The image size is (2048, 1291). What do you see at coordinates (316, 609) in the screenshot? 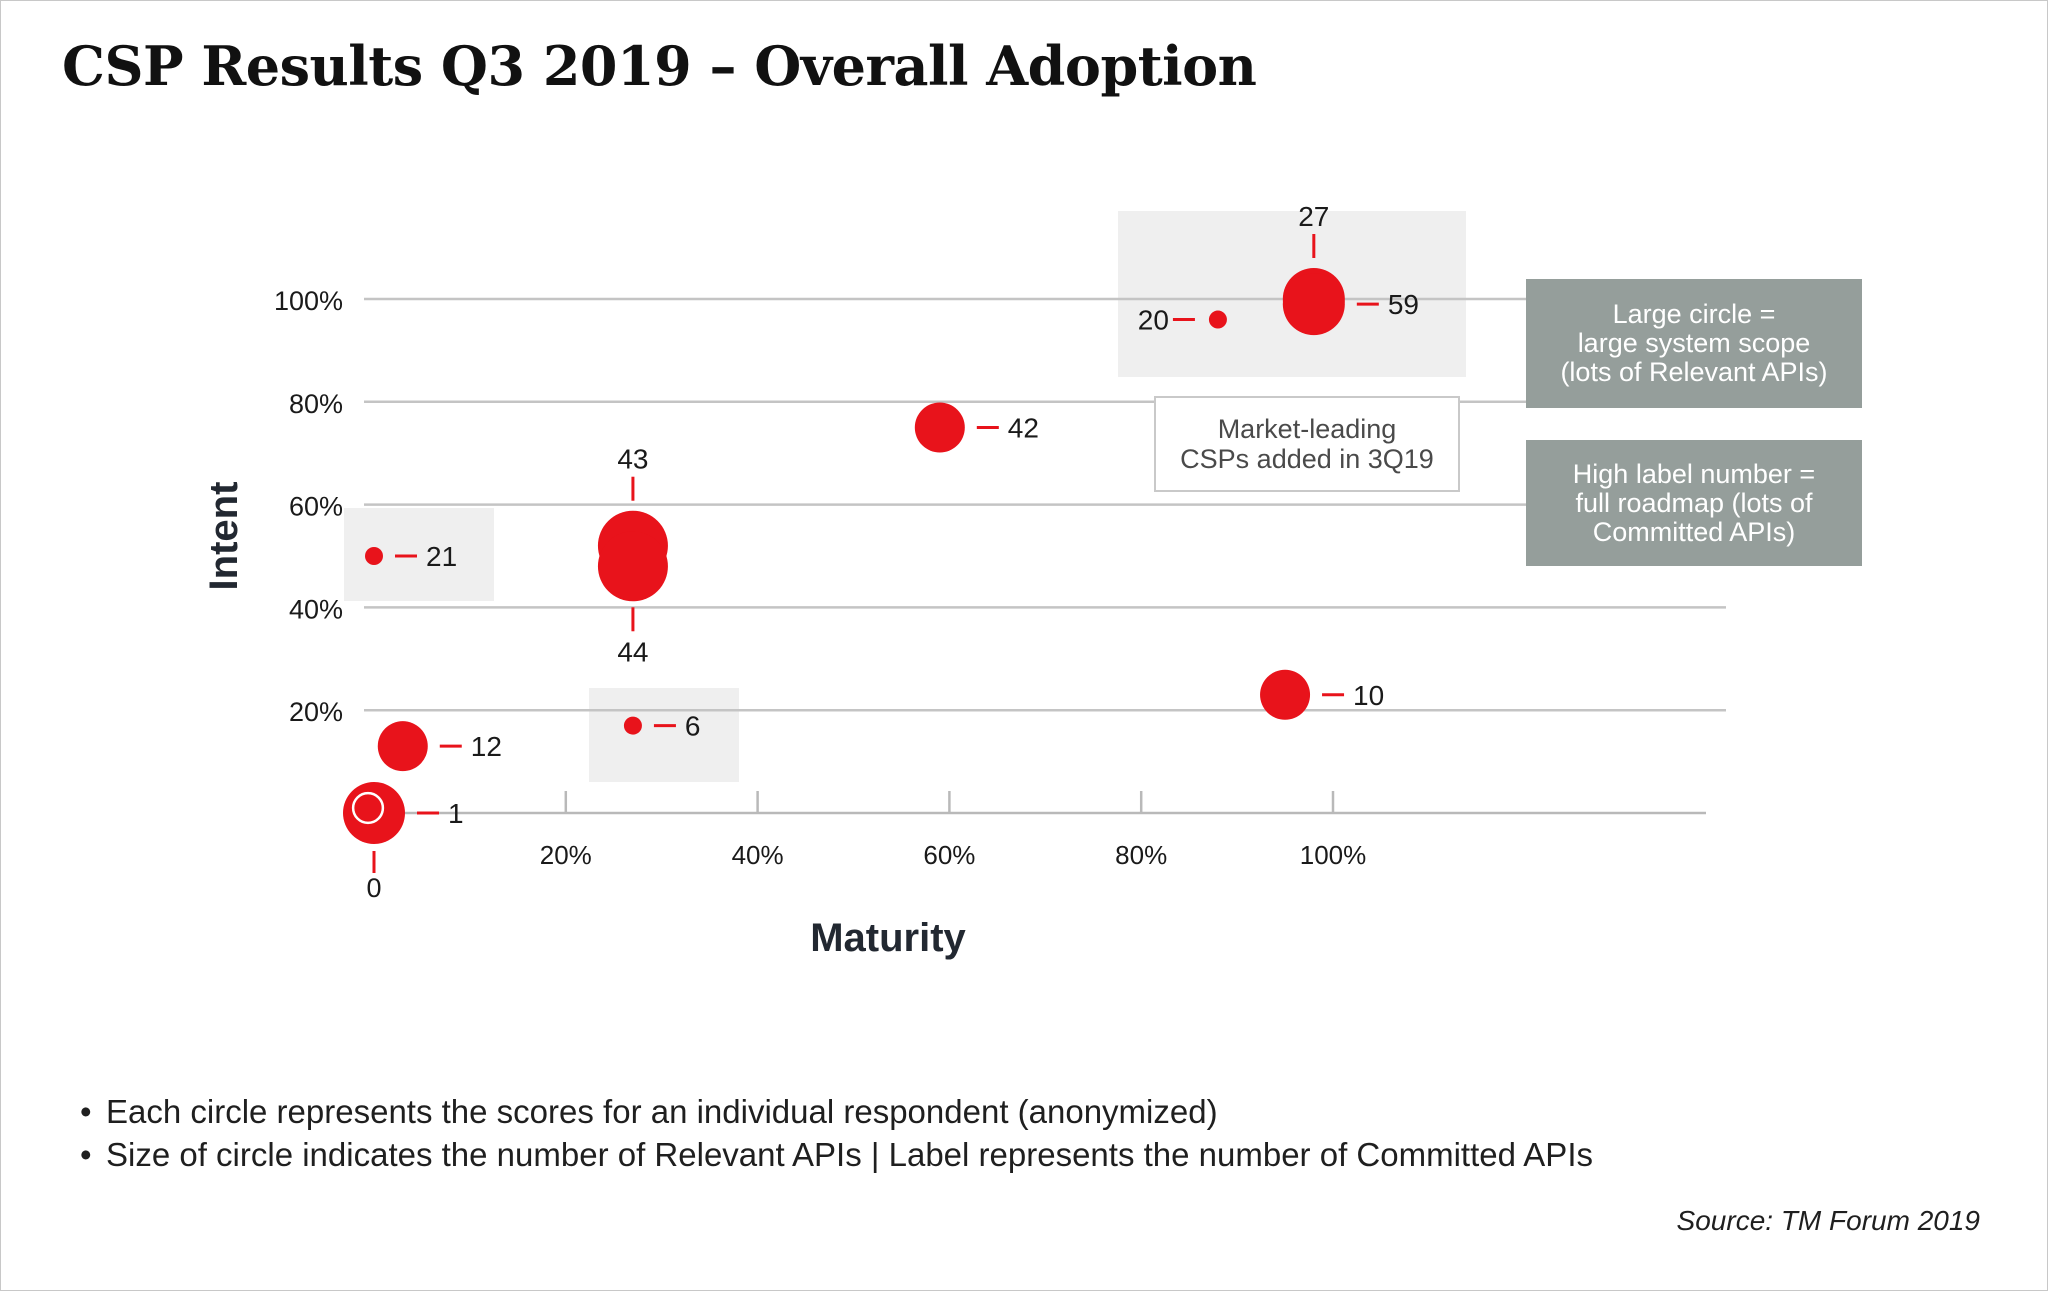
I see `y-tick-label: 40%` at bounding box center [316, 609].